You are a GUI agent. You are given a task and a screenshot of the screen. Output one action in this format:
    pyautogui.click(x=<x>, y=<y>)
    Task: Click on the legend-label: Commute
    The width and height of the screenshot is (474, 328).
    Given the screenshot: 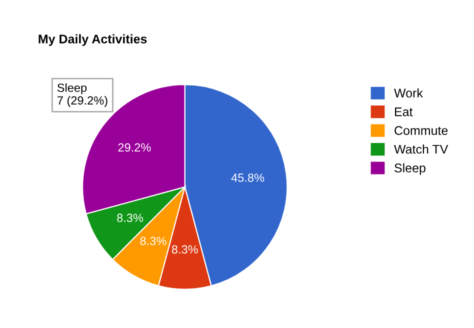 What is the action you would take?
    pyautogui.click(x=421, y=130)
    